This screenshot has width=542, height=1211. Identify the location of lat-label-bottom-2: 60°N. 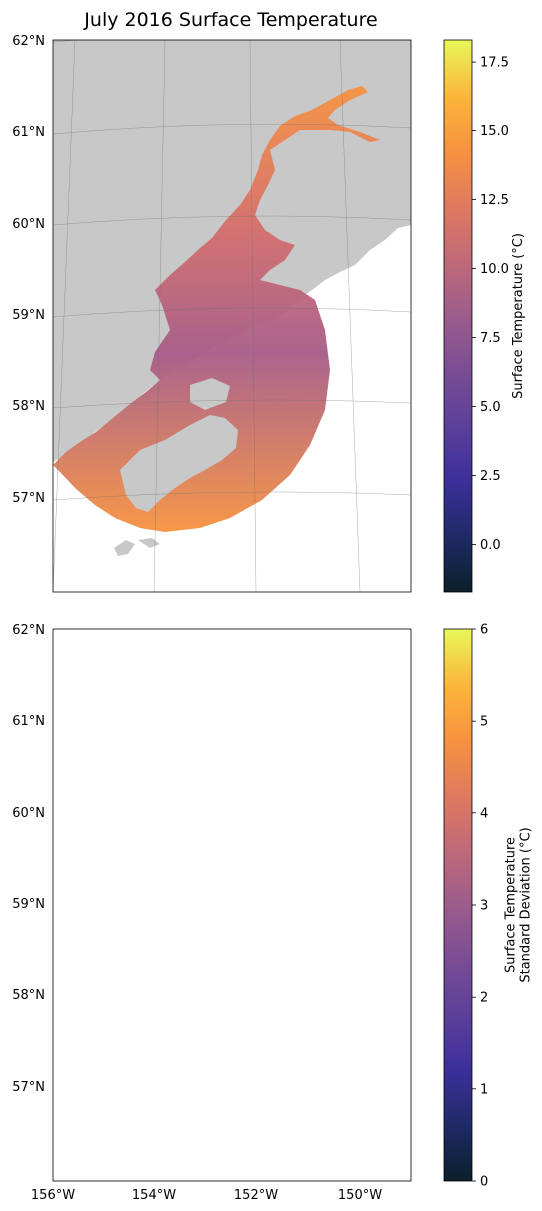
(28, 813).